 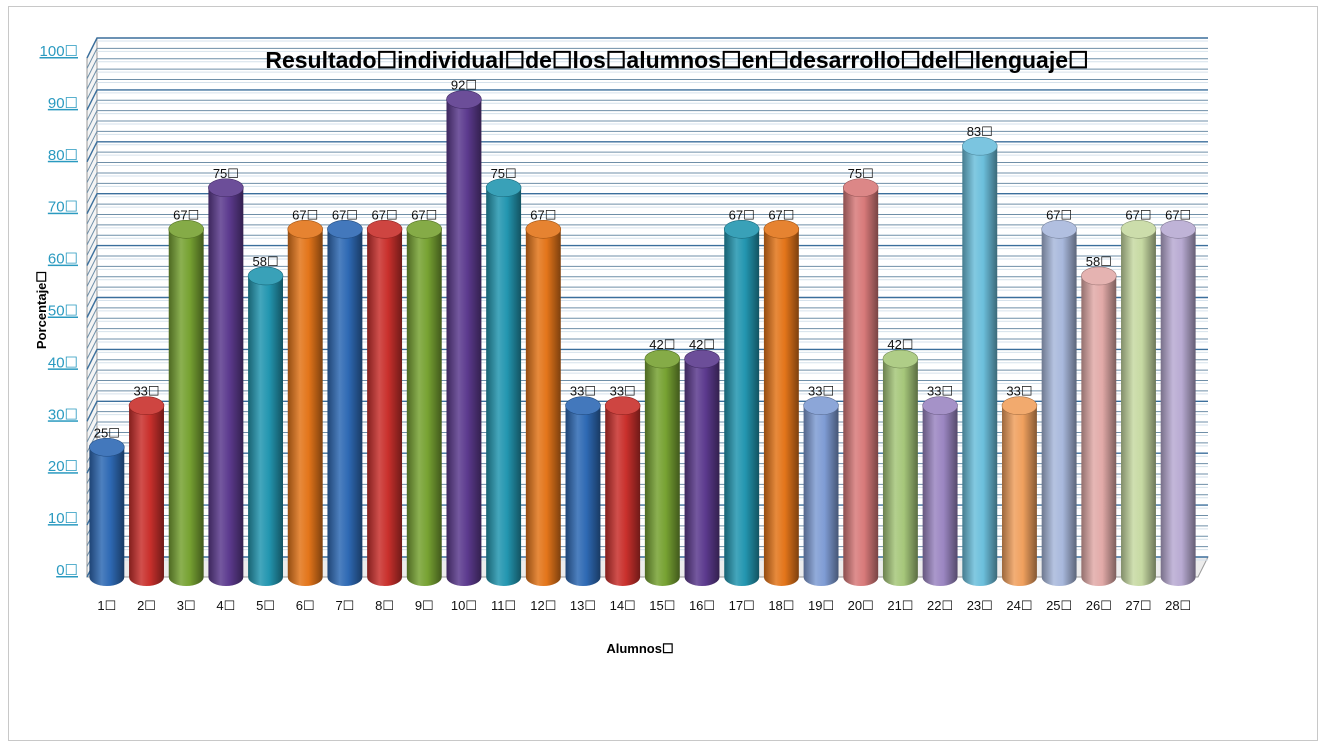 What do you see at coordinates (900, 605) in the screenshot?
I see `x-tick-label: 21☐` at bounding box center [900, 605].